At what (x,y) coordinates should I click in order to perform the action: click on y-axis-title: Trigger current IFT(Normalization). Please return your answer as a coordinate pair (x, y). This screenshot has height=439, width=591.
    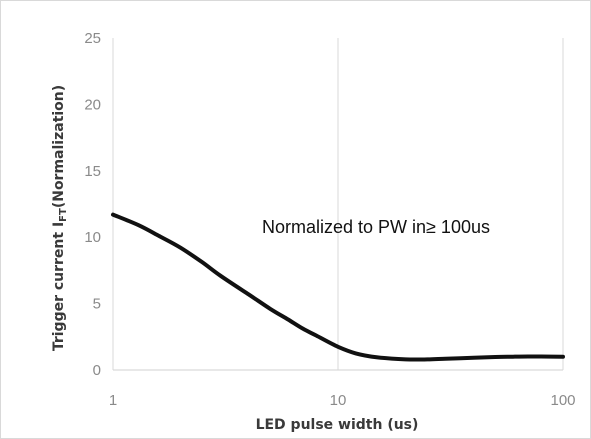
    Looking at the image, I should click on (60, 218).